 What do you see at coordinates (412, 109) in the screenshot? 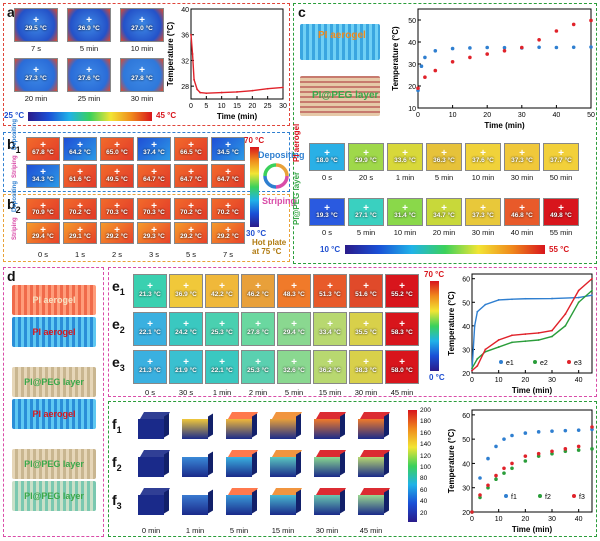
I see `y-tick-label: 10` at bounding box center [412, 109].